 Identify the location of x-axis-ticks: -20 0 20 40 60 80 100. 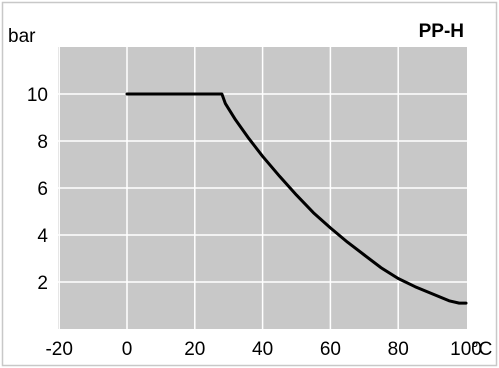
(263, 349).